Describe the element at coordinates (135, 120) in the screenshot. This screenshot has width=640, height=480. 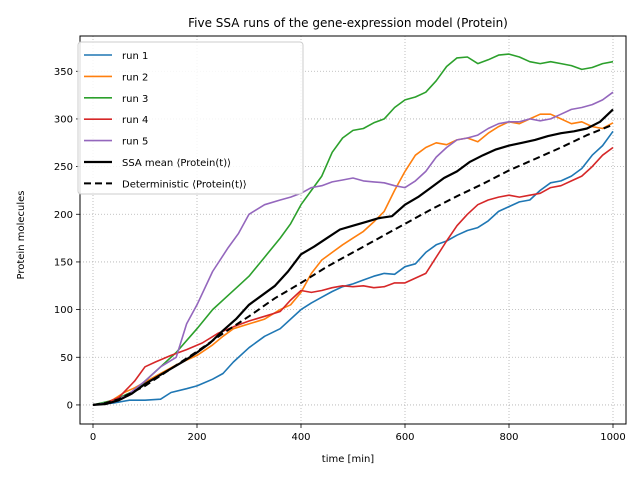
I see `legend-entry: run 4` at that location.